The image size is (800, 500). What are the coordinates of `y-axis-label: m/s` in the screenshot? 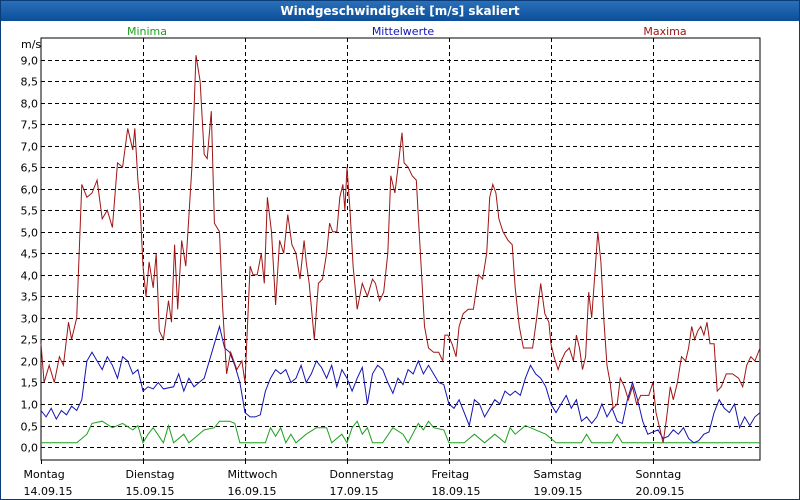 It's located at (31, 44).